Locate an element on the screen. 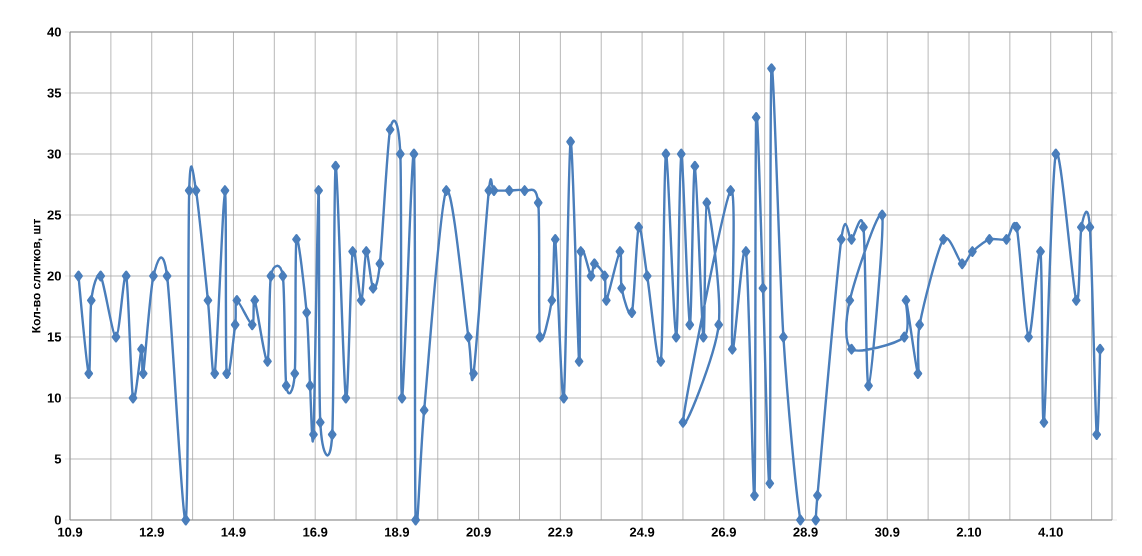  y-tick-label: 35 is located at coordinates (54, 93).